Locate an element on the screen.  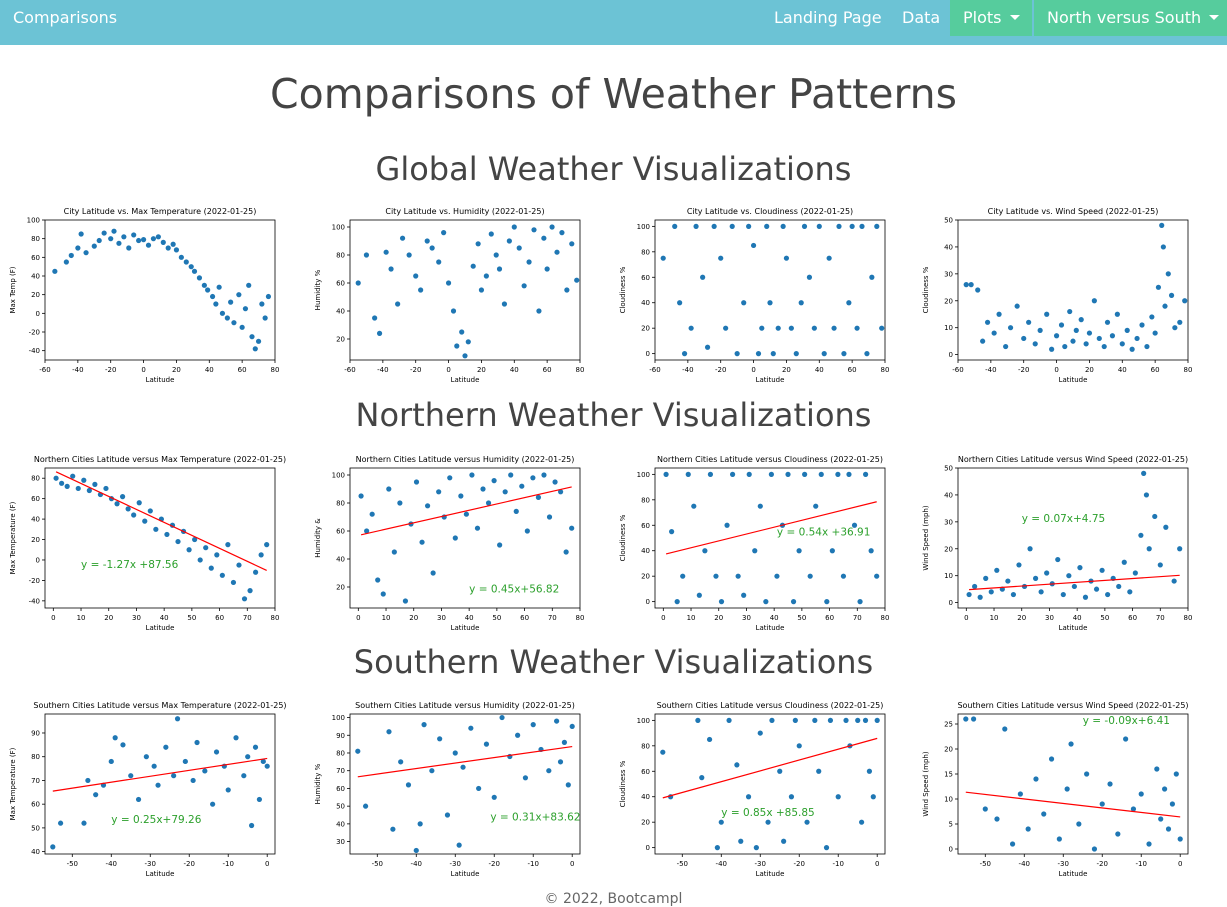
north-versus-south-dropdown-label: North versus South is located at coordinates (1124, 17).